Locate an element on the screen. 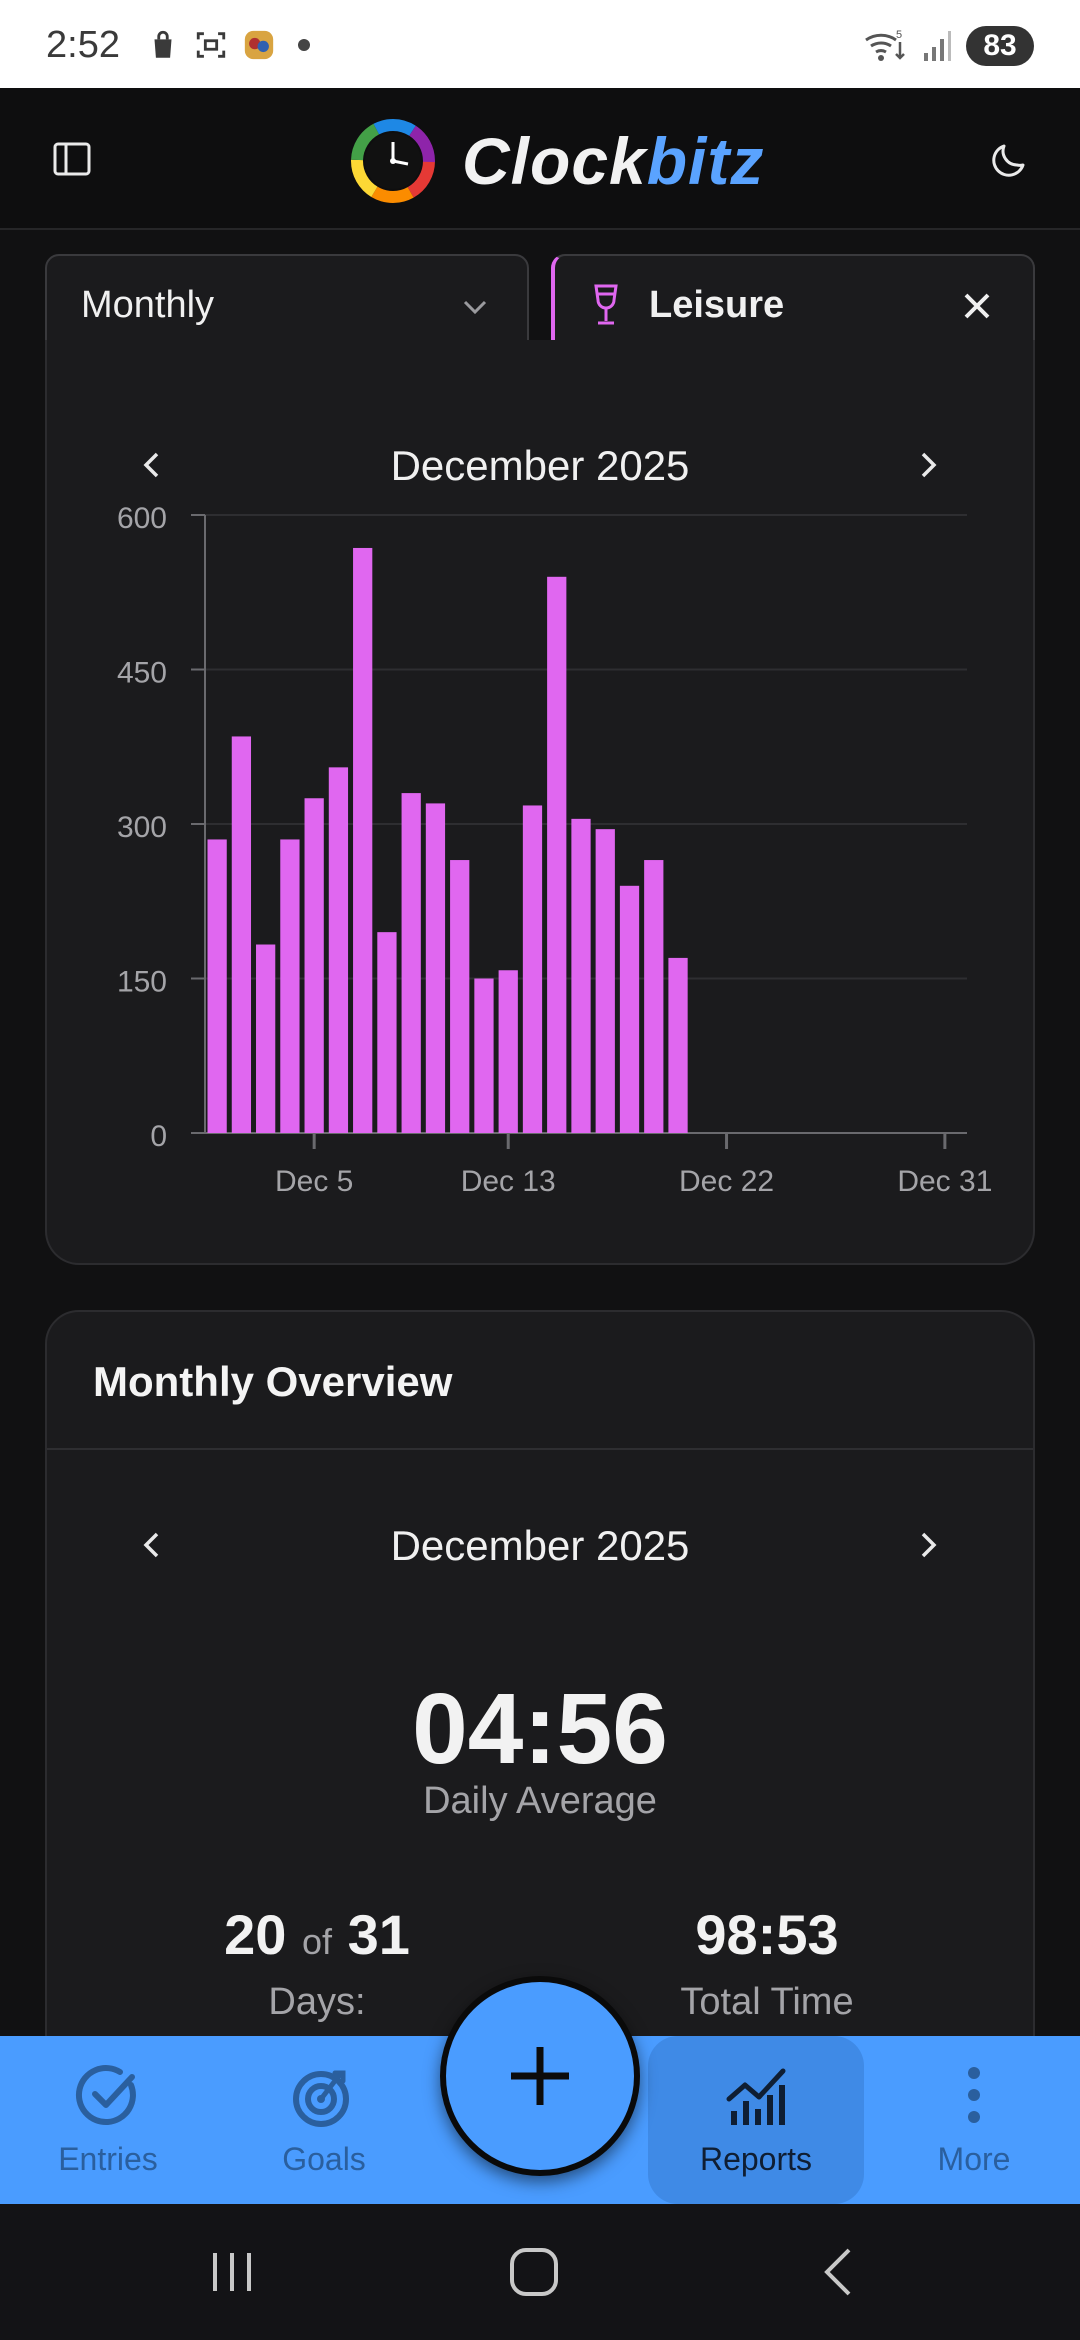  overview-month-nav: December 2025 is located at coordinates (540, 1545).